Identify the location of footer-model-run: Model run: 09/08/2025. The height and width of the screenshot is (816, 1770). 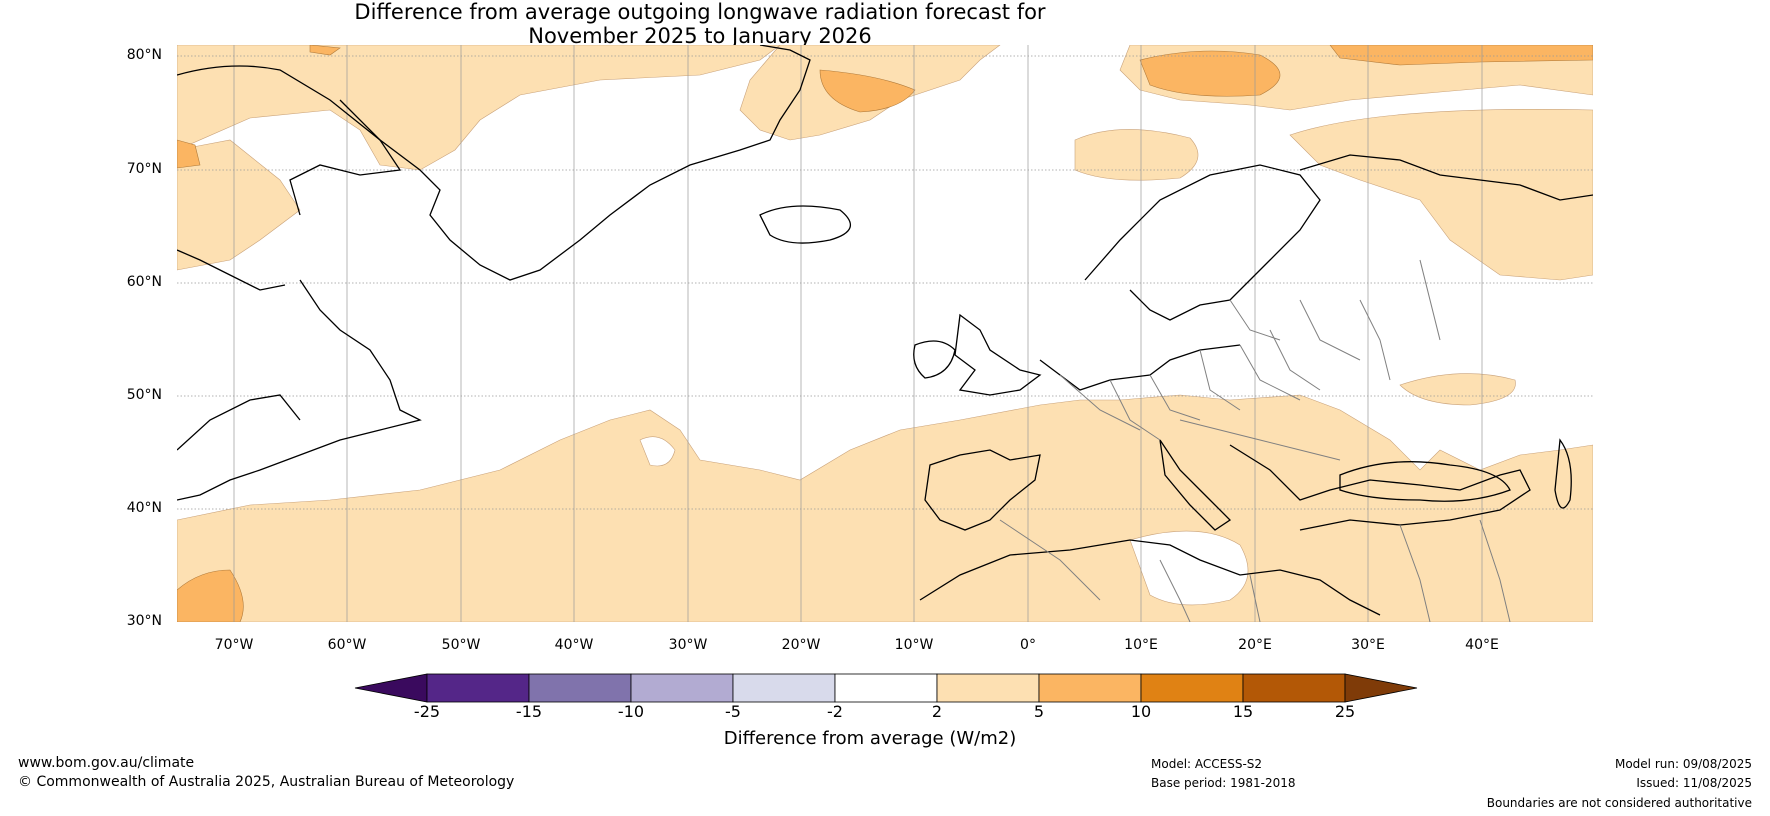
(1683, 764).